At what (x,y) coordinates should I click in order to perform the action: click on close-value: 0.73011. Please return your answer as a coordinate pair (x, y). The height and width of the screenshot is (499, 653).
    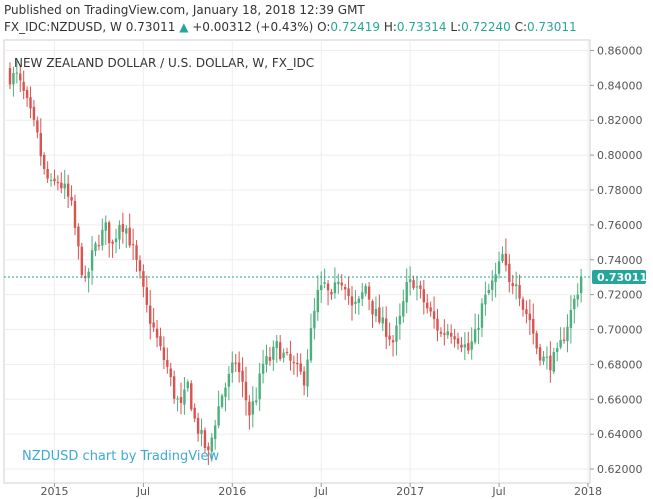
    Looking at the image, I should click on (551, 27).